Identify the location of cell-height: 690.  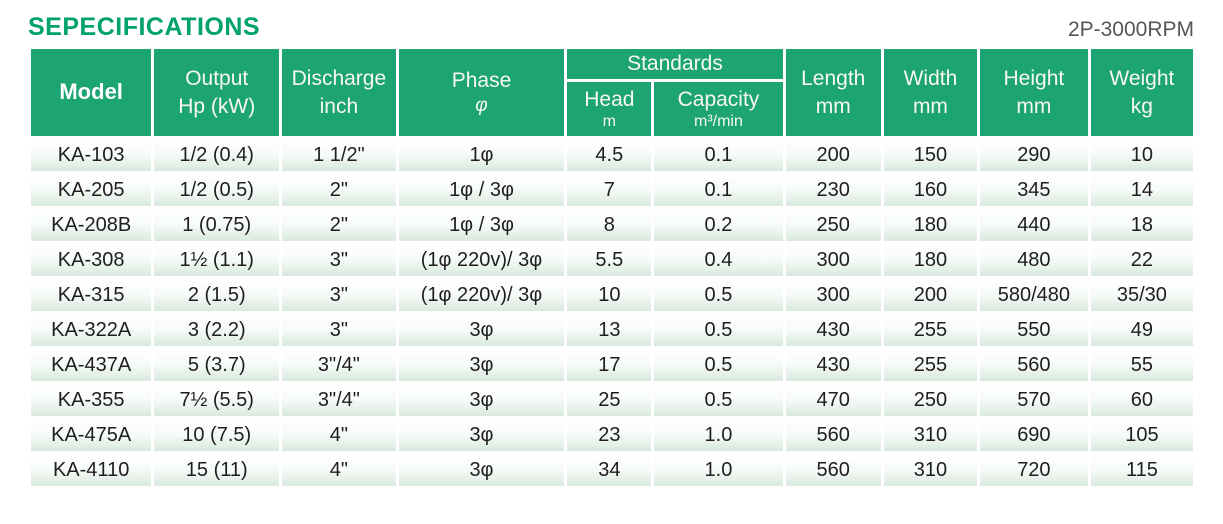
(1033, 435).